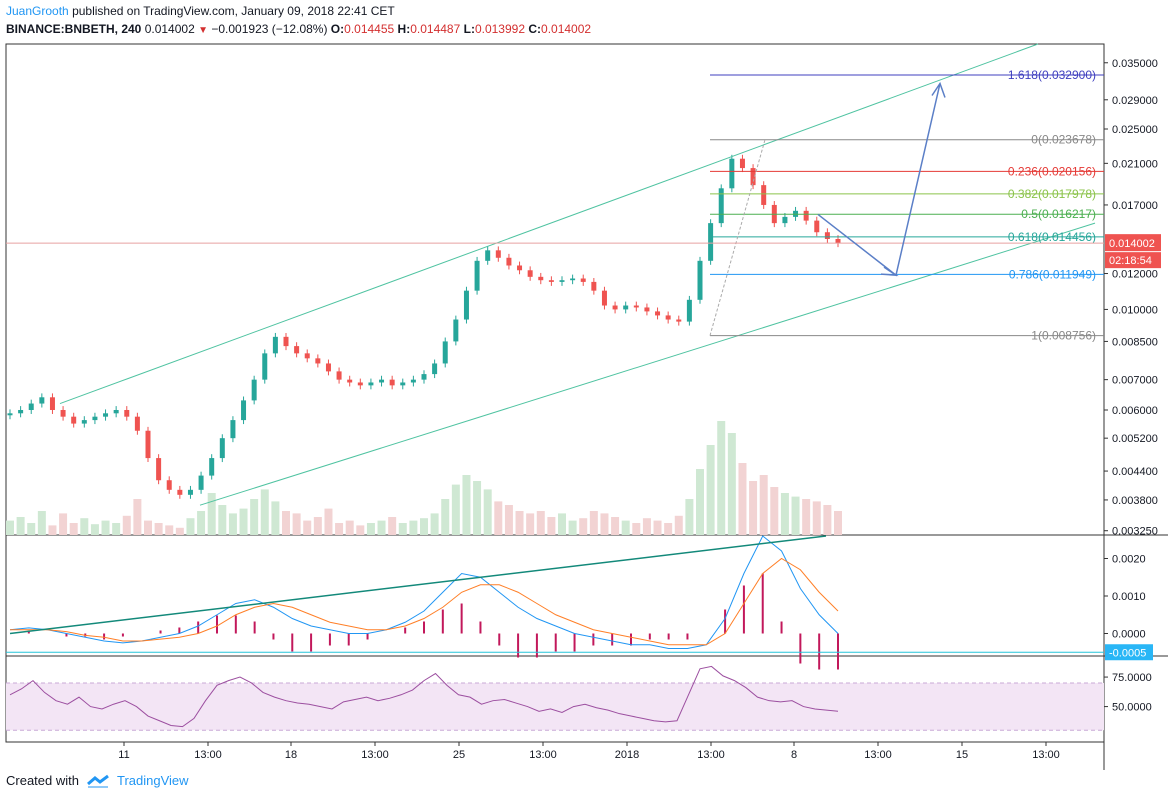 This screenshot has height=799, width=1168. Describe the element at coordinates (1135, 130) in the screenshot. I see `price-axis-label: 0.025000` at that location.